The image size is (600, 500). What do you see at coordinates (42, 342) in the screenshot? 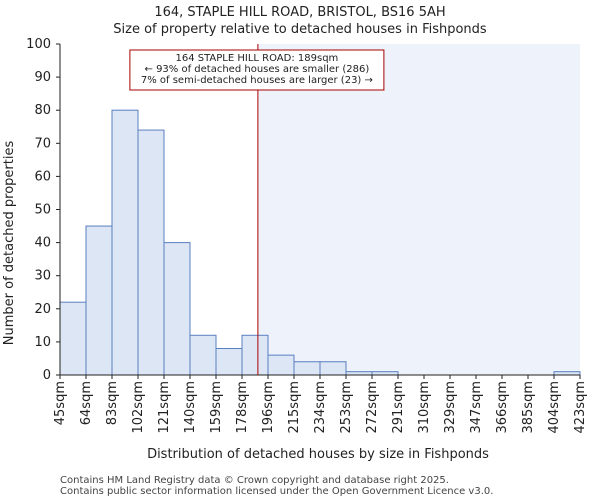
I see `y-tick-label-10: 10` at bounding box center [42, 342].